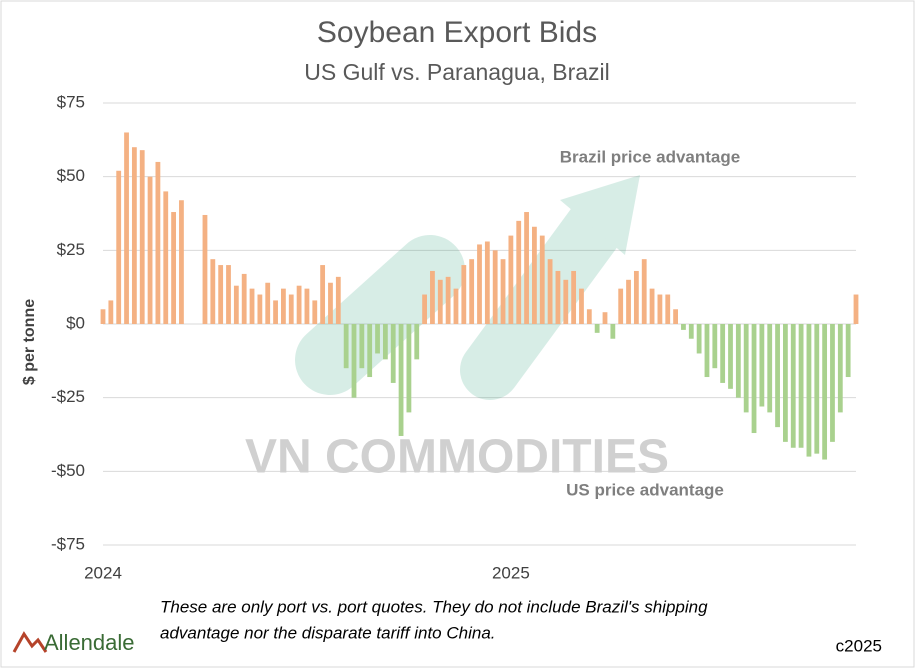 The height and width of the screenshot is (668, 915). I want to click on y-tick-label: -$25, so click(68, 396).